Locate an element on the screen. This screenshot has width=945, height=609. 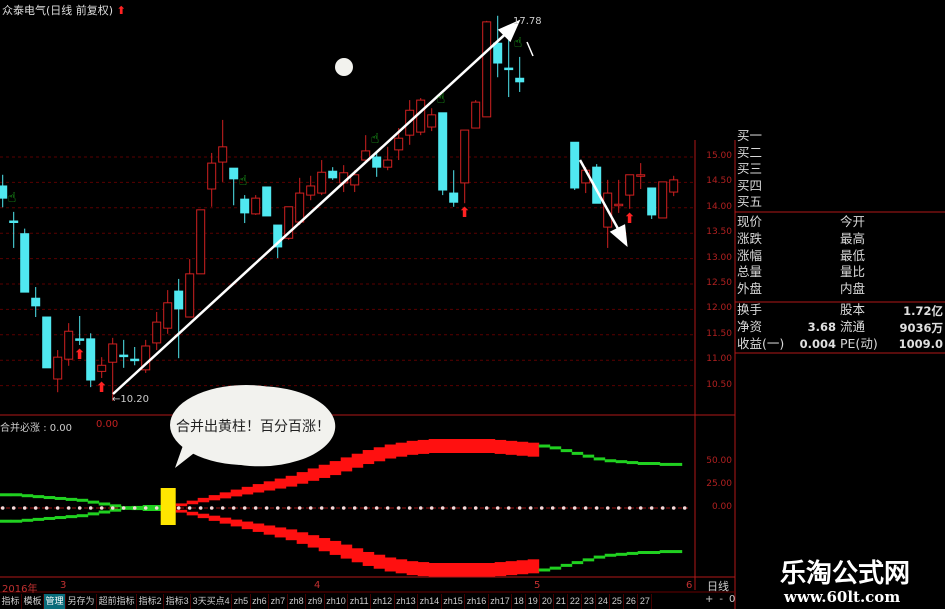
tab-23: 23 is located at coordinates (589, 601).